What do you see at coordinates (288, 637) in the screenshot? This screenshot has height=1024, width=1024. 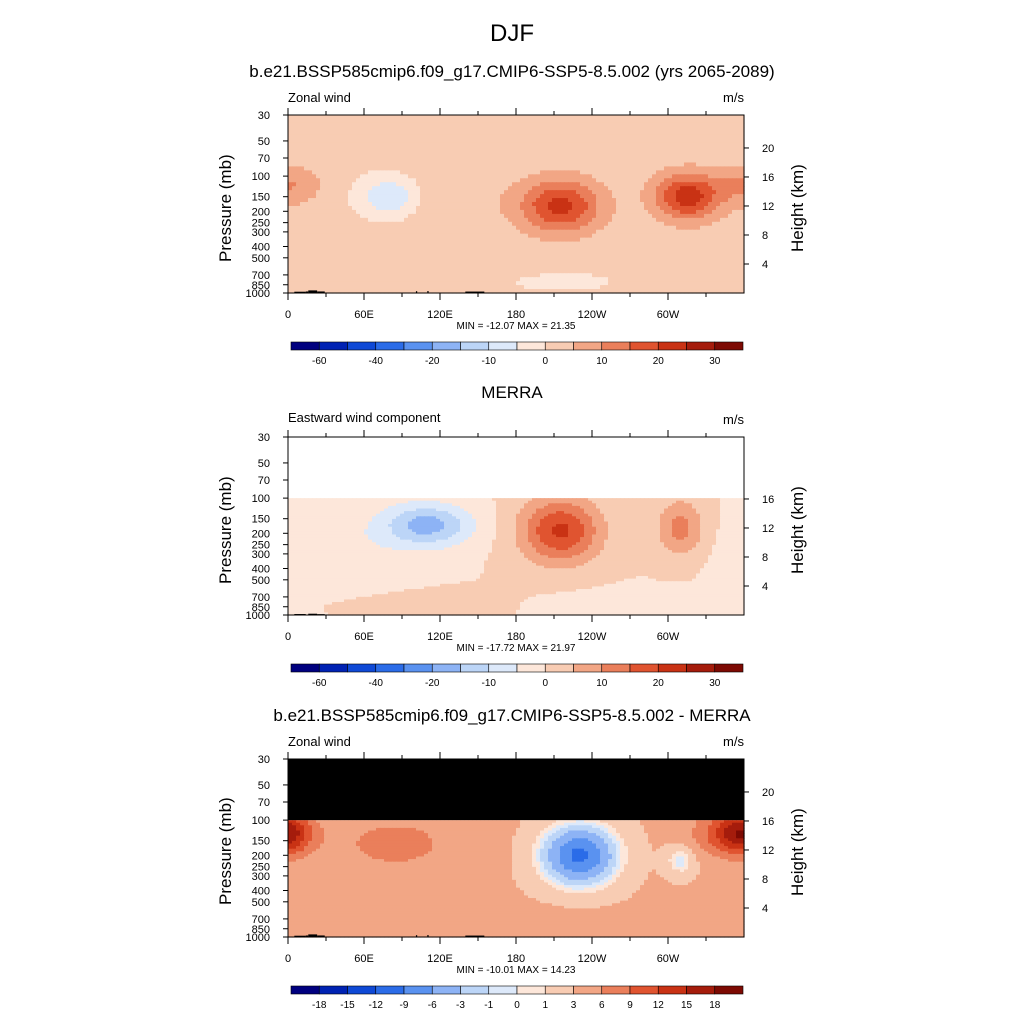 I see `x-tick-label: 0` at bounding box center [288, 637].